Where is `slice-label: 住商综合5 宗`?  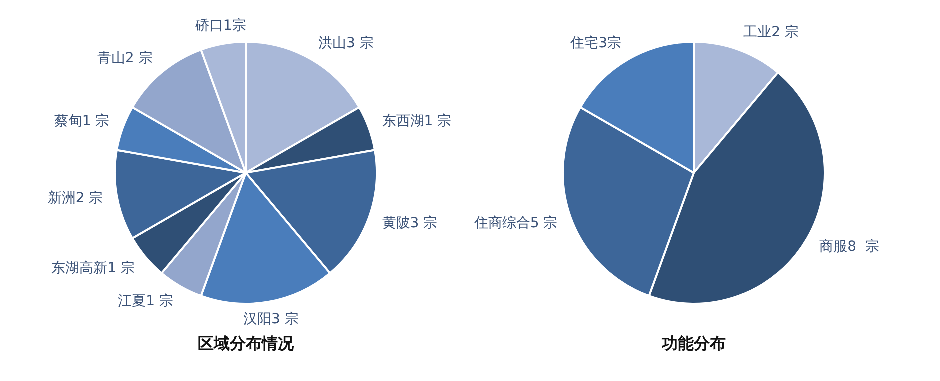
slice-label: 住商综合5 宗 is located at coordinates (515, 224).